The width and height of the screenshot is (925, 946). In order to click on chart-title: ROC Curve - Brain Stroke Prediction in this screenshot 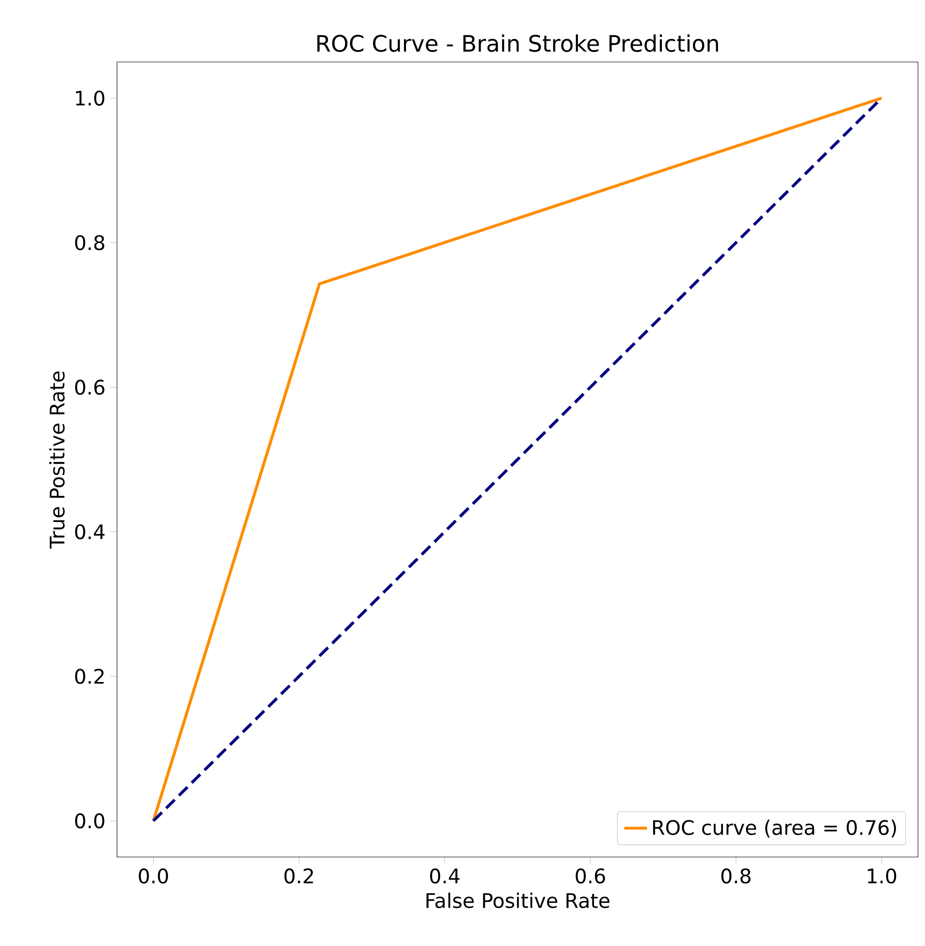, I will do `click(517, 43)`.